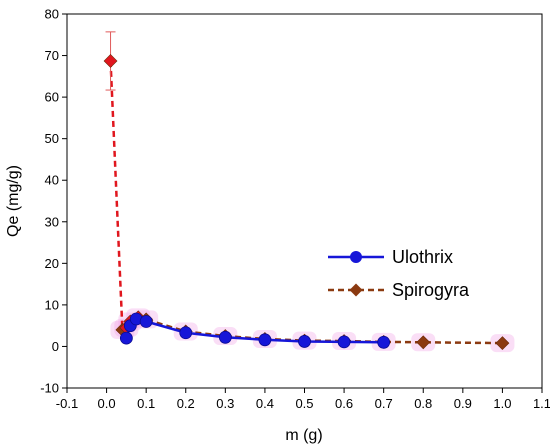 This screenshot has height=448, width=550. Describe the element at coordinates (384, 403) in the screenshot. I see `x-tick-label: 0.7` at that location.